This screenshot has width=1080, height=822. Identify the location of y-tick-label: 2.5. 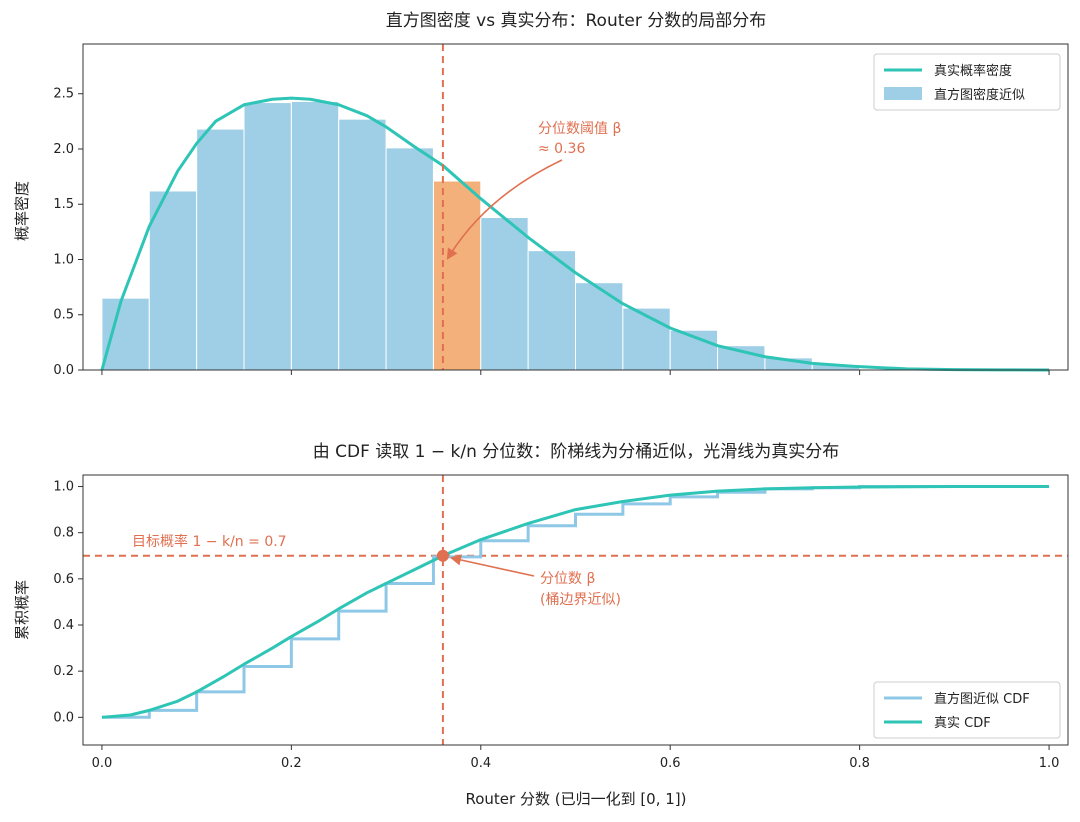
(63, 94).